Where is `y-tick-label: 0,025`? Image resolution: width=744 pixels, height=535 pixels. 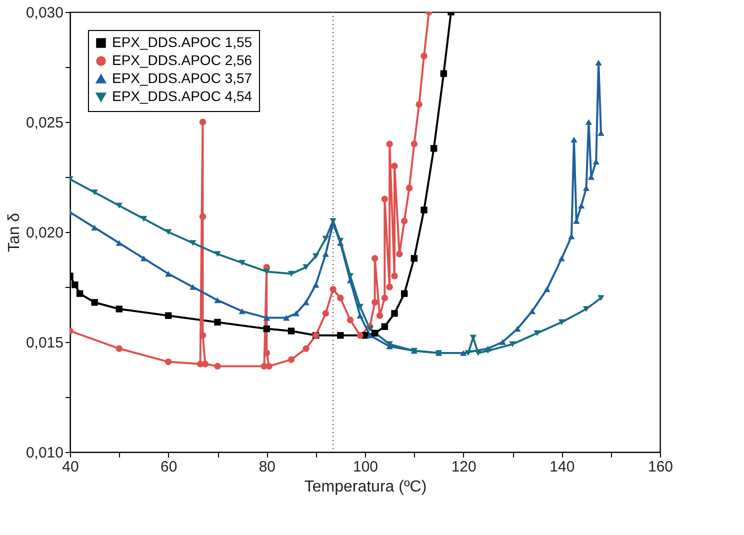
y-tick-label: 0,025 is located at coordinates (45, 123).